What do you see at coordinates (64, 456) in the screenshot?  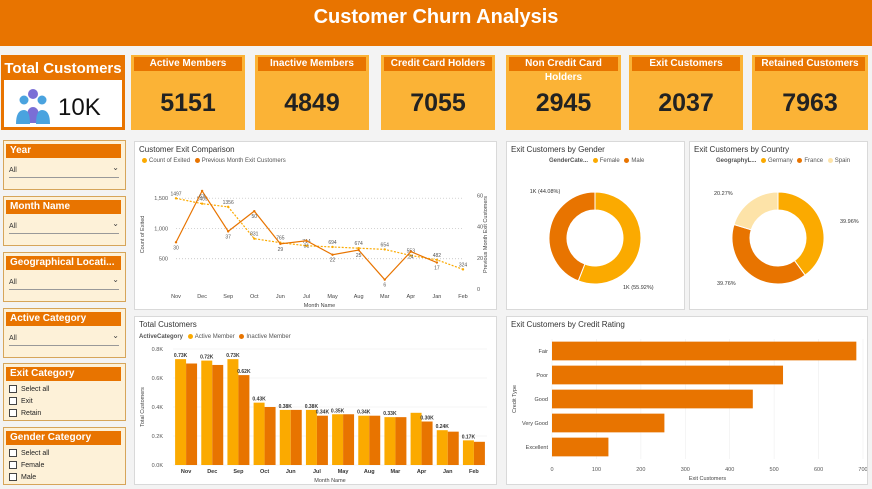 I see `slicer-gender-category: Gender Category Select all Female Male` at bounding box center [64, 456].